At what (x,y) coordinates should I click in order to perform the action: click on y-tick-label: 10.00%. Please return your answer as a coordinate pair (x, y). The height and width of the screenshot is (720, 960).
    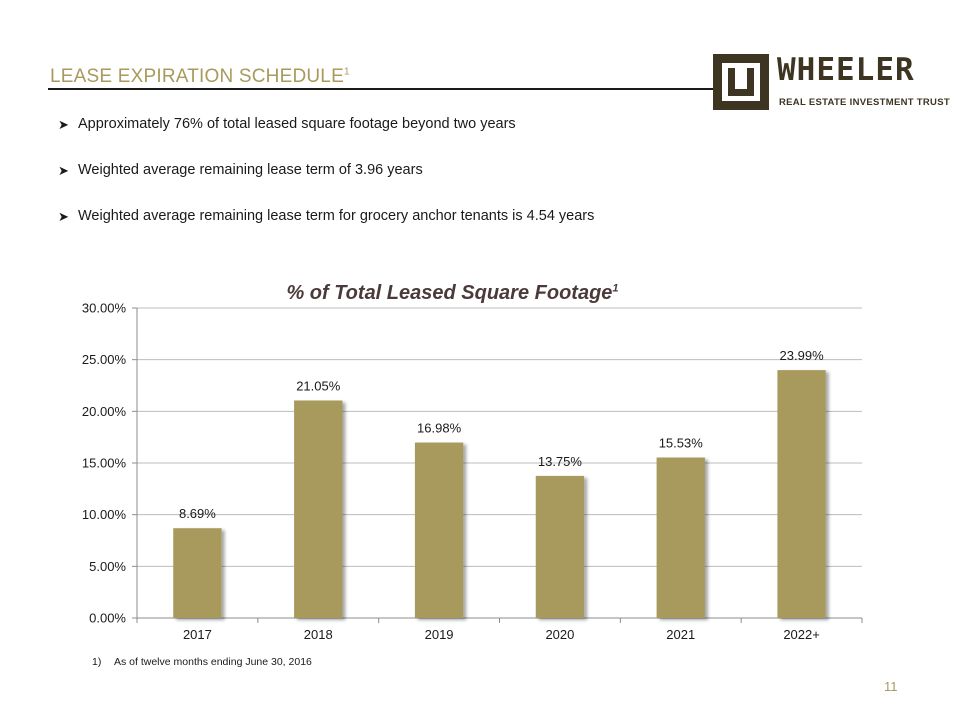
    Looking at the image, I should click on (104, 514).